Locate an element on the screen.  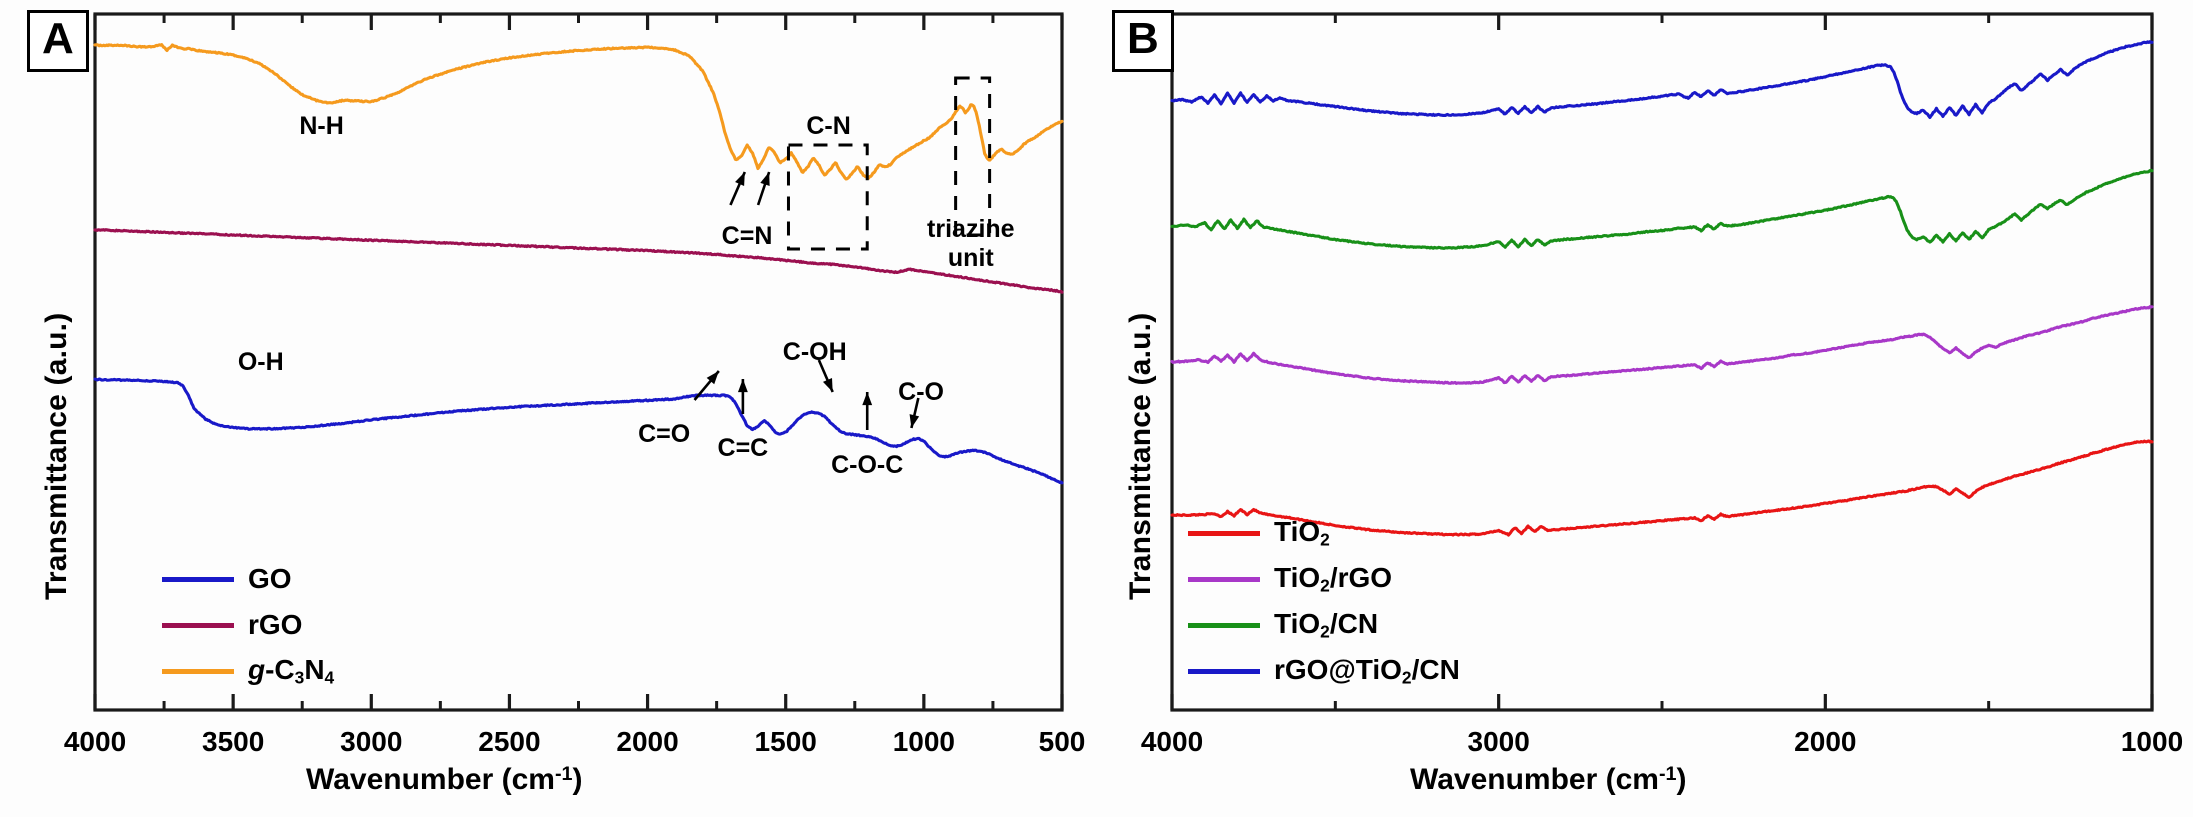
panel-a-legend: GO rGO g-C3N4 is located at coordinates (248, 625).